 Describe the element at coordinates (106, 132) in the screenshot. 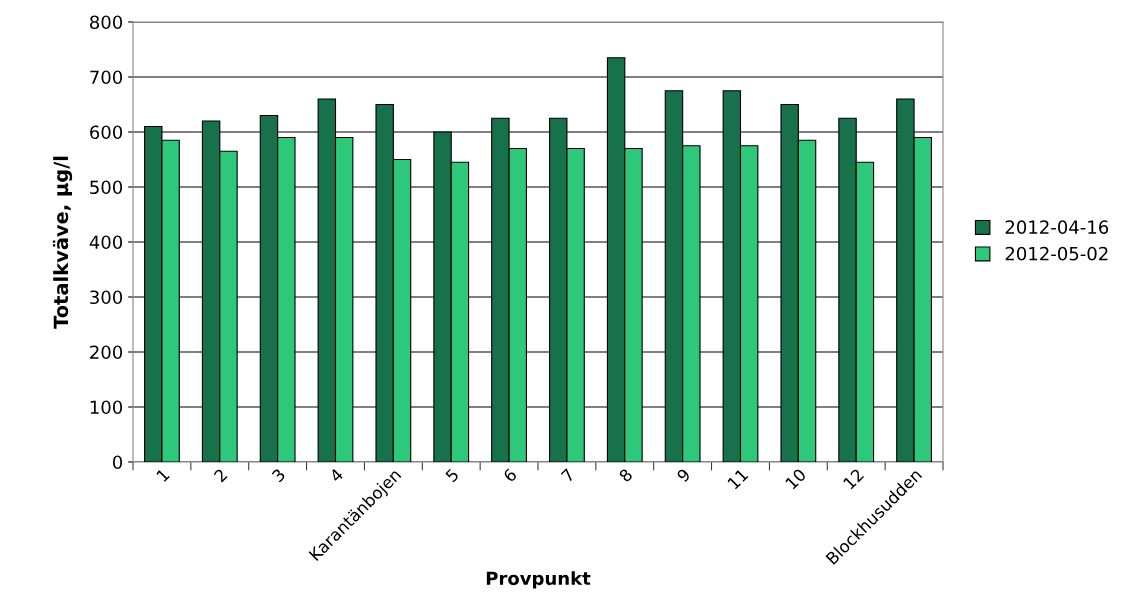

I see `y-tick-label: 600` at that location.